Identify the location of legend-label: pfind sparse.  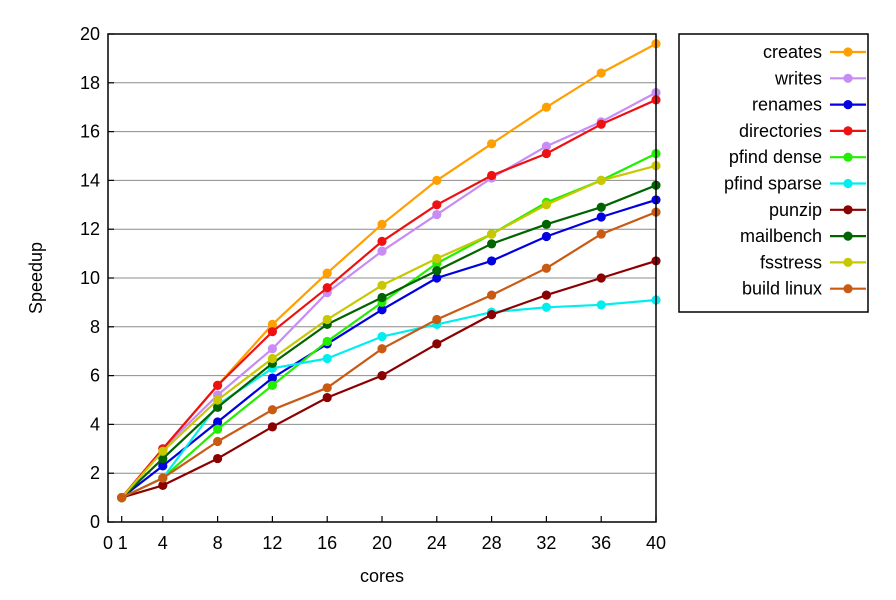
(773, 184).